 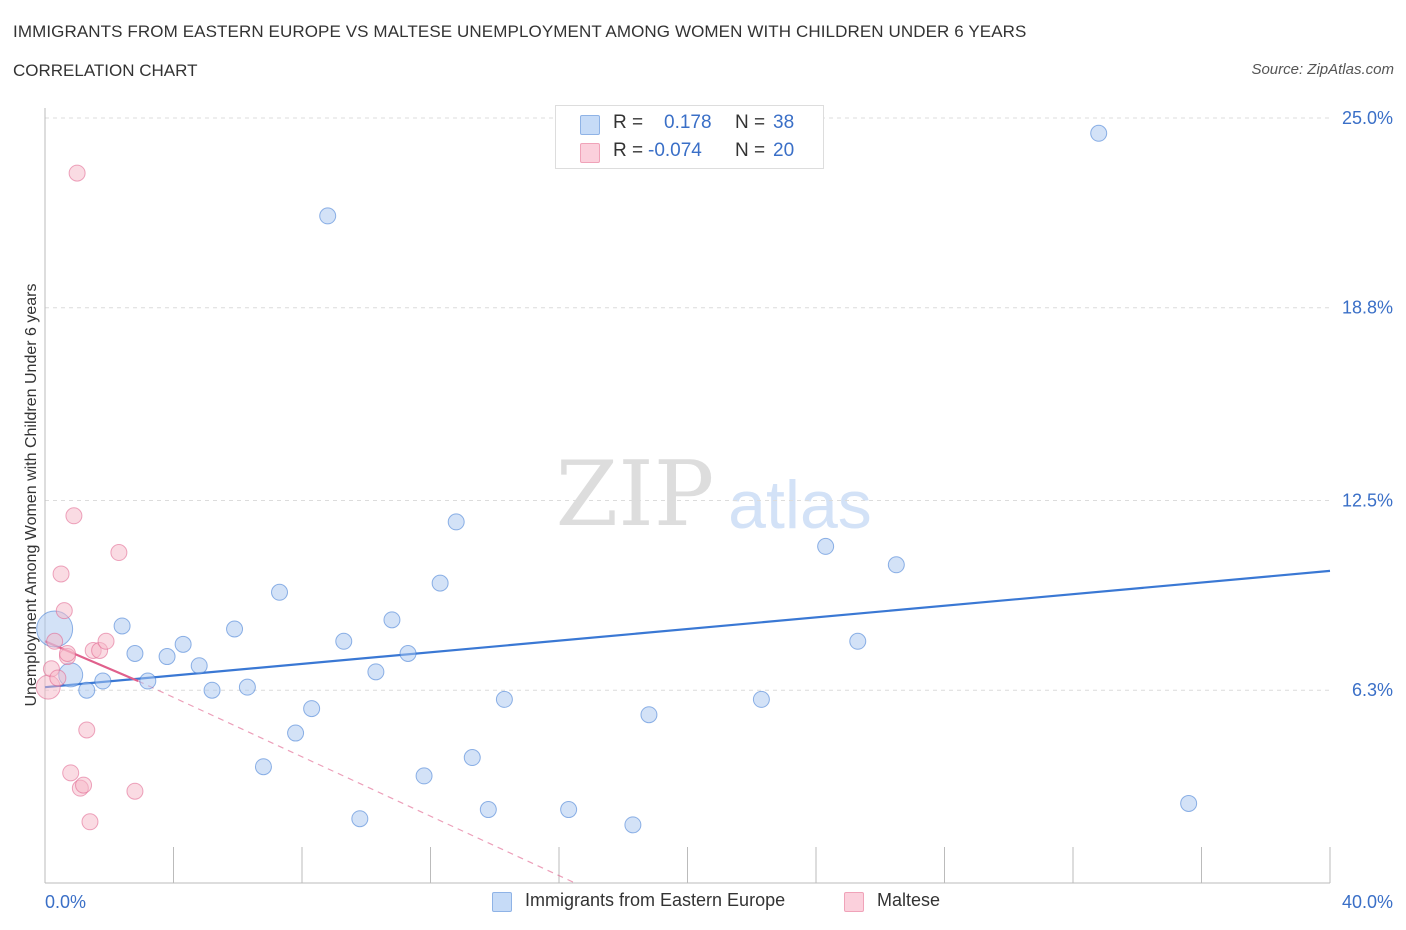 I want to click on legend-swatch-eastern-europe, so click(x=590, y=125).